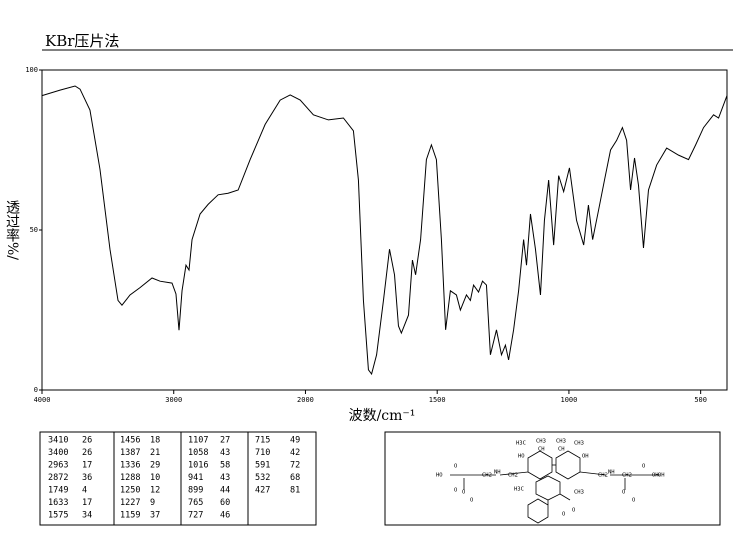 Image resolution: width=737 pixels, height=543 pixels. I want to click on peak-wavenumber: 2872, so click(58, 478).